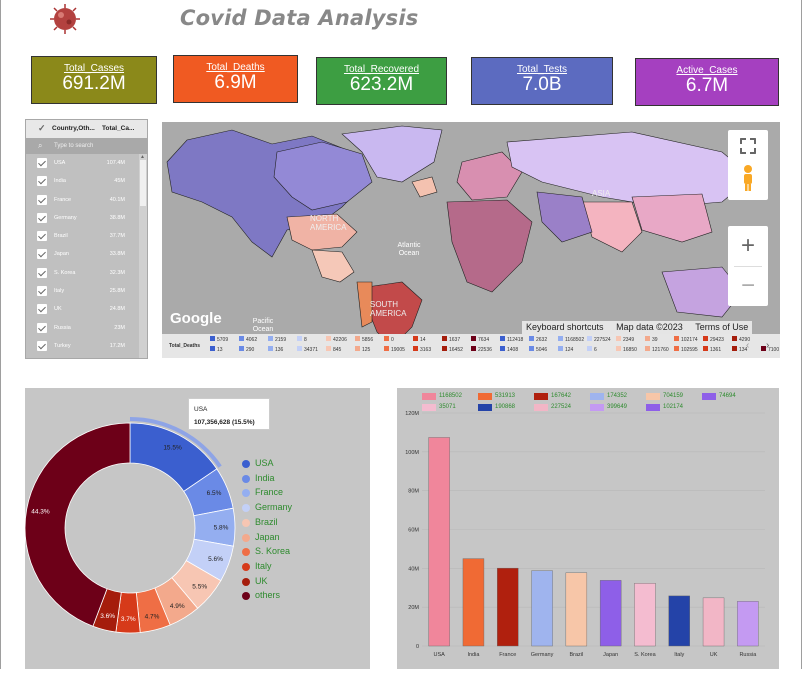 This screenshot has width=802, height=674. What do you see at coordinates (768, 345) in the screenshot?
I see `legend-next-button: ›` at bounding box center [768, 345].